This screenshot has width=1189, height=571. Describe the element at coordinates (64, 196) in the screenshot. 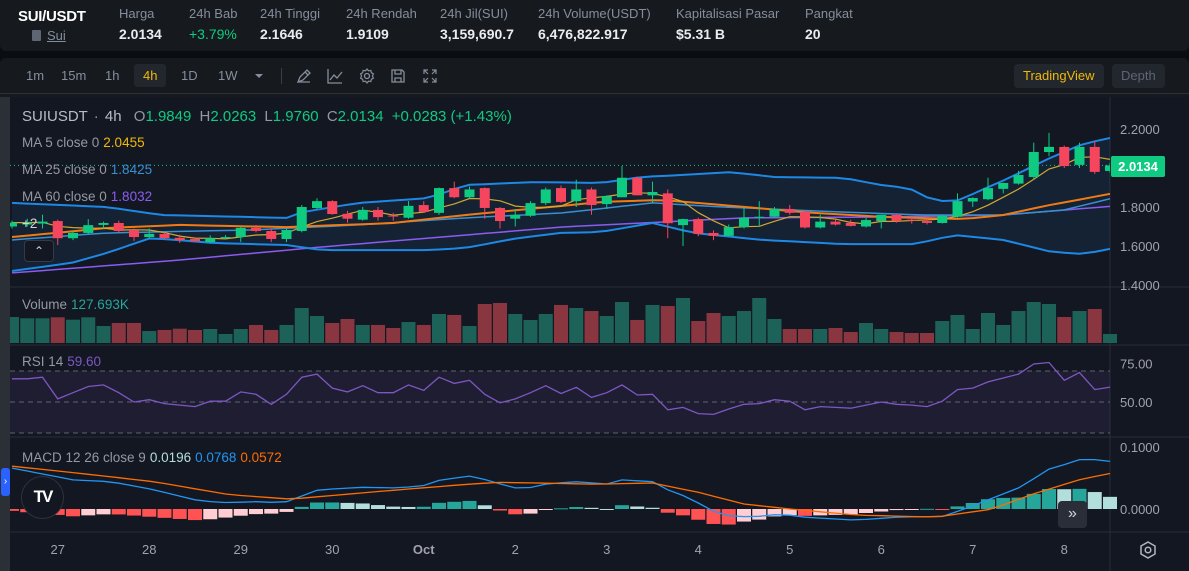

I see `ma60-label: MA 60 close 0` at that location.